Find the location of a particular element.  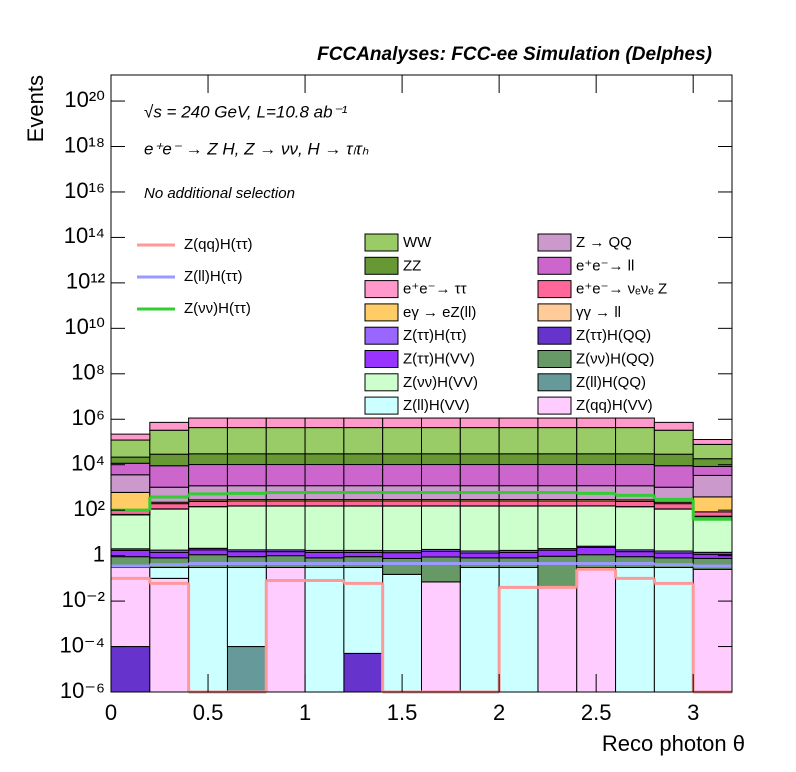

y-tick-label: 10¹⁰ is located at coordinates (84, 326).